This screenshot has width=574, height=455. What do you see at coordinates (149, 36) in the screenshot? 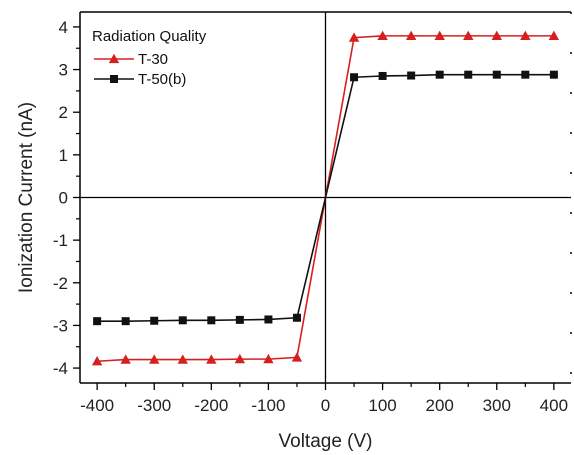
I see `legend-title: Radiation Quality` at bounding box center [149, 36].